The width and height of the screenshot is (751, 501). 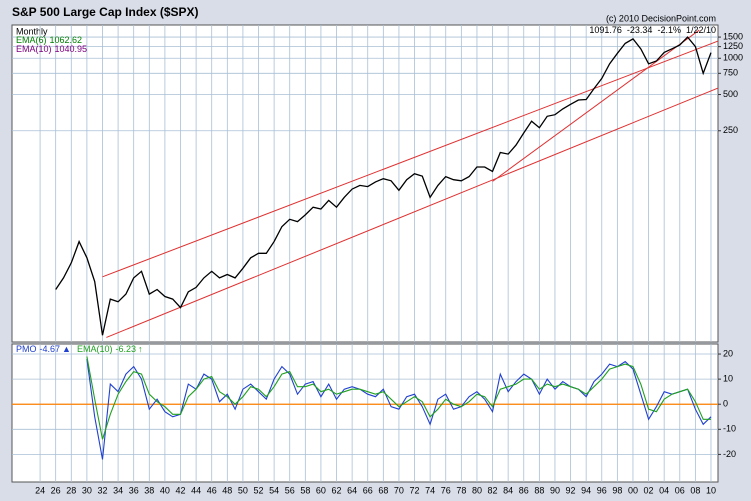 What do you see at coordinates (66, 40) in the screenshot?
I see `legend-value: 1062.62` at bounding box center [66, 40].